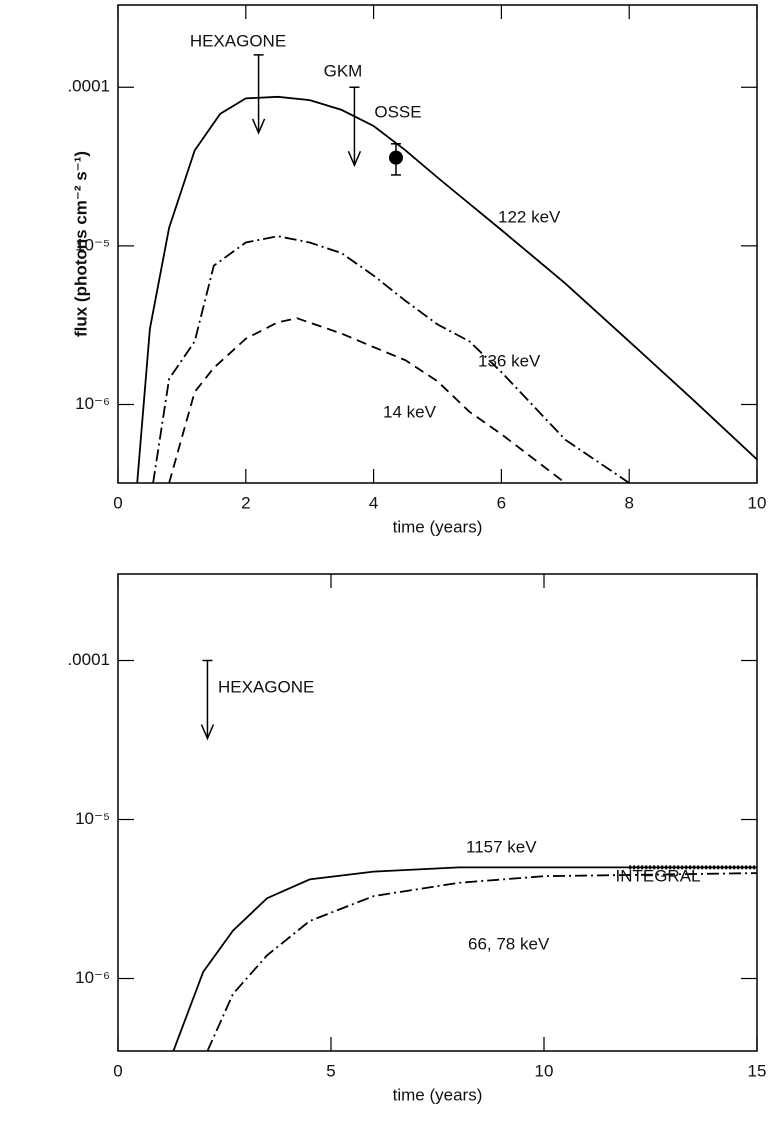  I want to click on data-point, so click(395, 157).